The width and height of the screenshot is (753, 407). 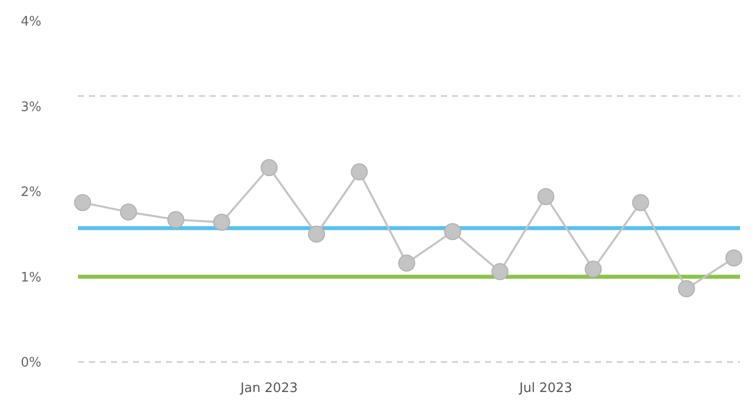 I want to click on y-tick-label: 3%, so click(x=31, y=107).